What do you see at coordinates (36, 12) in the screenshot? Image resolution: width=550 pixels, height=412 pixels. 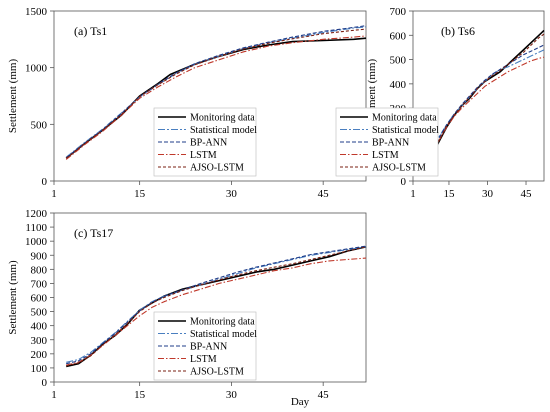 I see `y-tick-label: 1500` at bounding box center [36, 12].